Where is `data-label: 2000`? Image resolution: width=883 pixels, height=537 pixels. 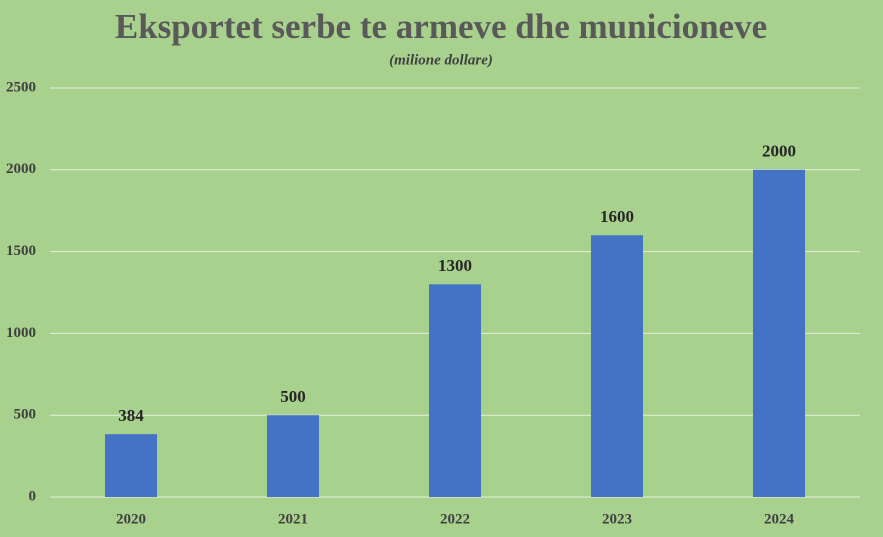
data-label: 2000 is located at coordinates (779, 151).